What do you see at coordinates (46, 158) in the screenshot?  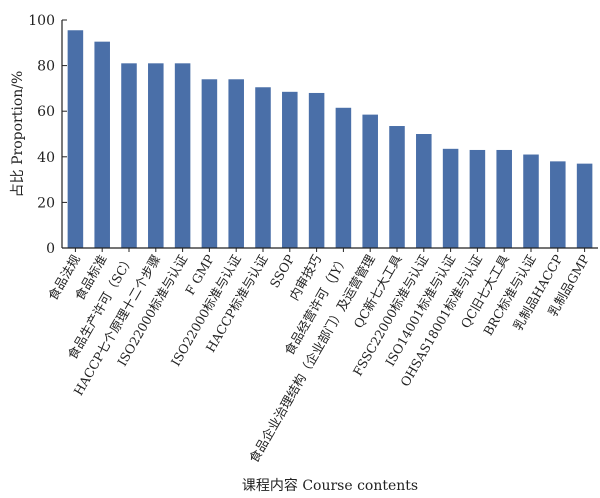 I see `y-tick-label: 40` at bounding box center [46, 158].